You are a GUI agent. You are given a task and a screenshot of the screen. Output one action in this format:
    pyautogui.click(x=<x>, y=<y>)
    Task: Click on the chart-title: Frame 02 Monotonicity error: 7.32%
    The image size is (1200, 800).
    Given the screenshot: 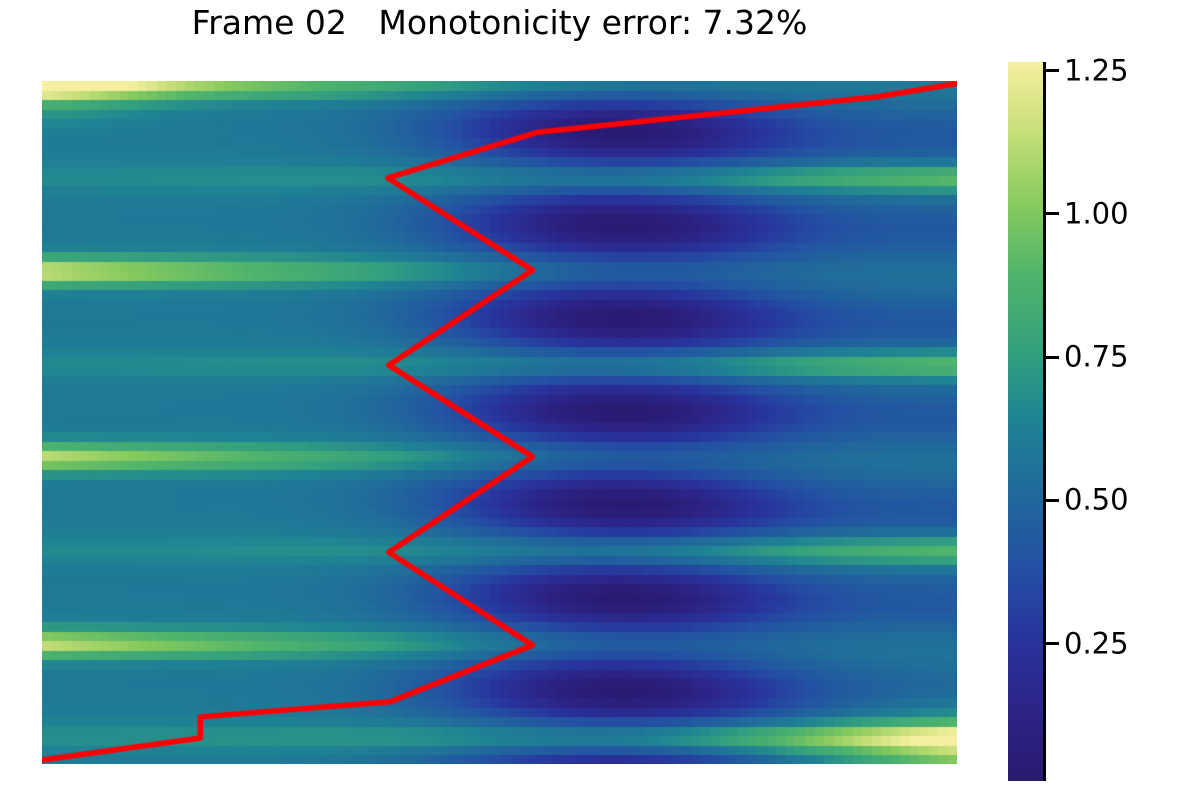 What is the action you would take?
    pyautogui.click(x=499, y=22)
    